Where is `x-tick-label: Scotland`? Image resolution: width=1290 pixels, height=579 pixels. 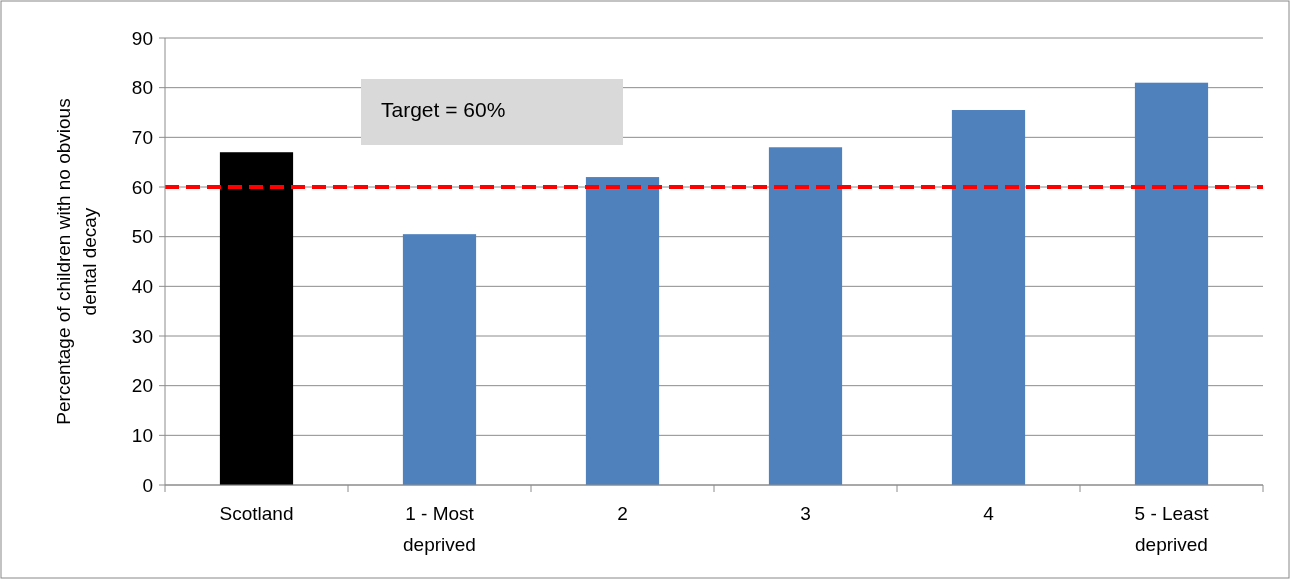
x-tick-label: Scotland is located at coordinates (256, 513).